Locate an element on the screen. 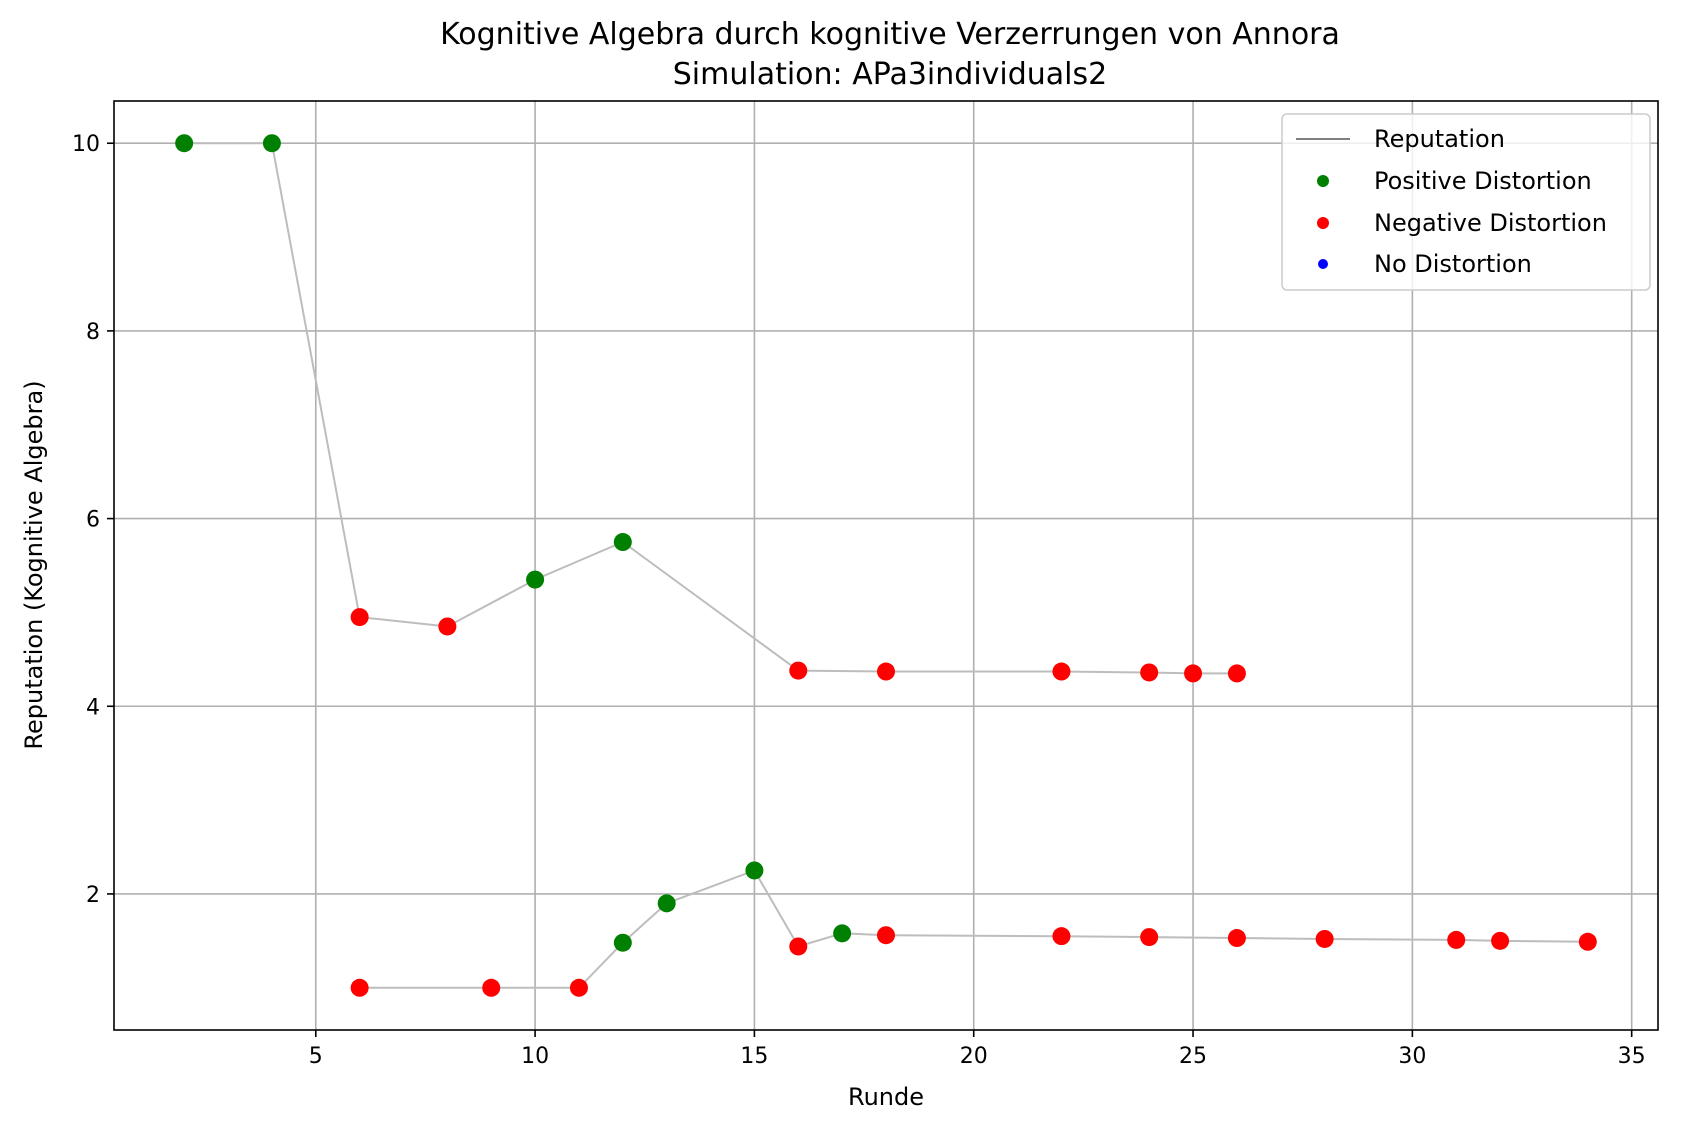  legend-positive-label: Positive Distortion is located at coordinates (1483, 181).